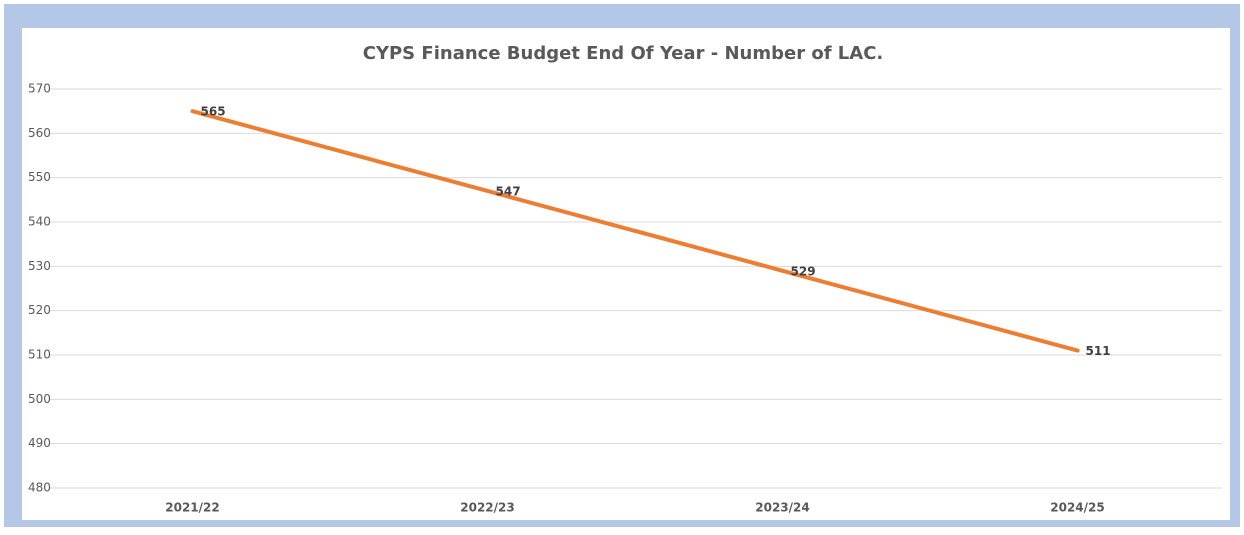  Describe the element at coordinates (508, 191) in the screenshot. I see `data-label: 547` at that location.